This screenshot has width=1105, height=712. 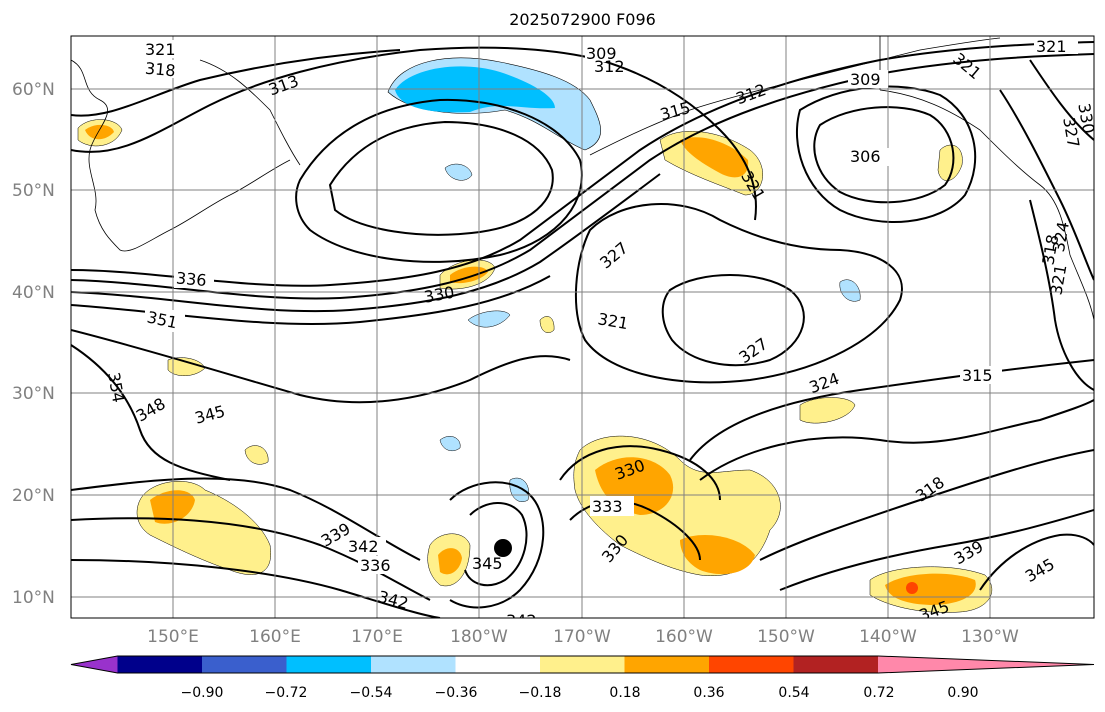 What do you see at coordinates (99, 132) in the screenshot?
I see `orange-anomaly-west` at bounding box center [99, 132].